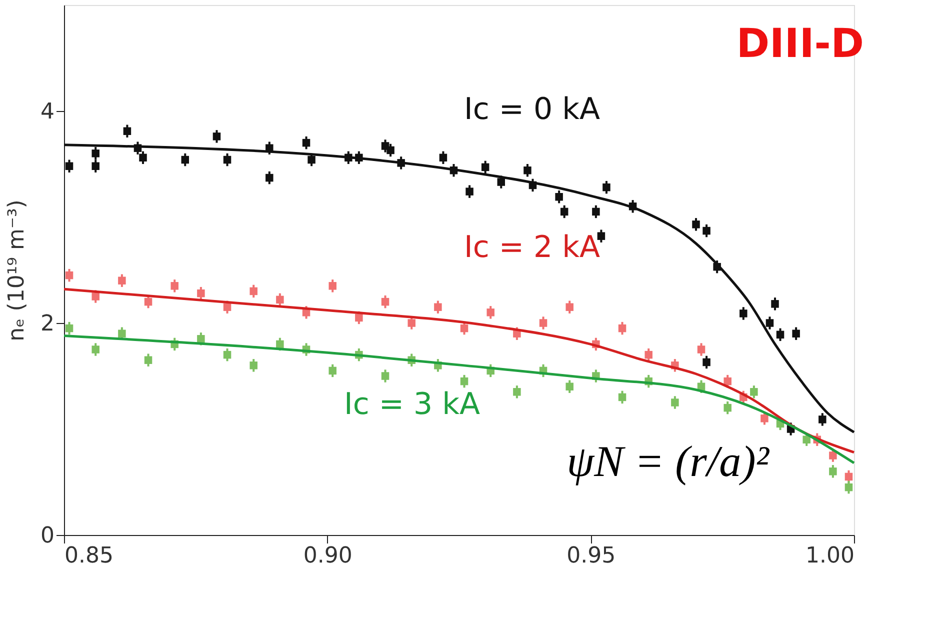 Image resolution: width=932 pixels, height=622 pixels. I want to click on annotation: Ic = 0 kA, so click(532, 109).